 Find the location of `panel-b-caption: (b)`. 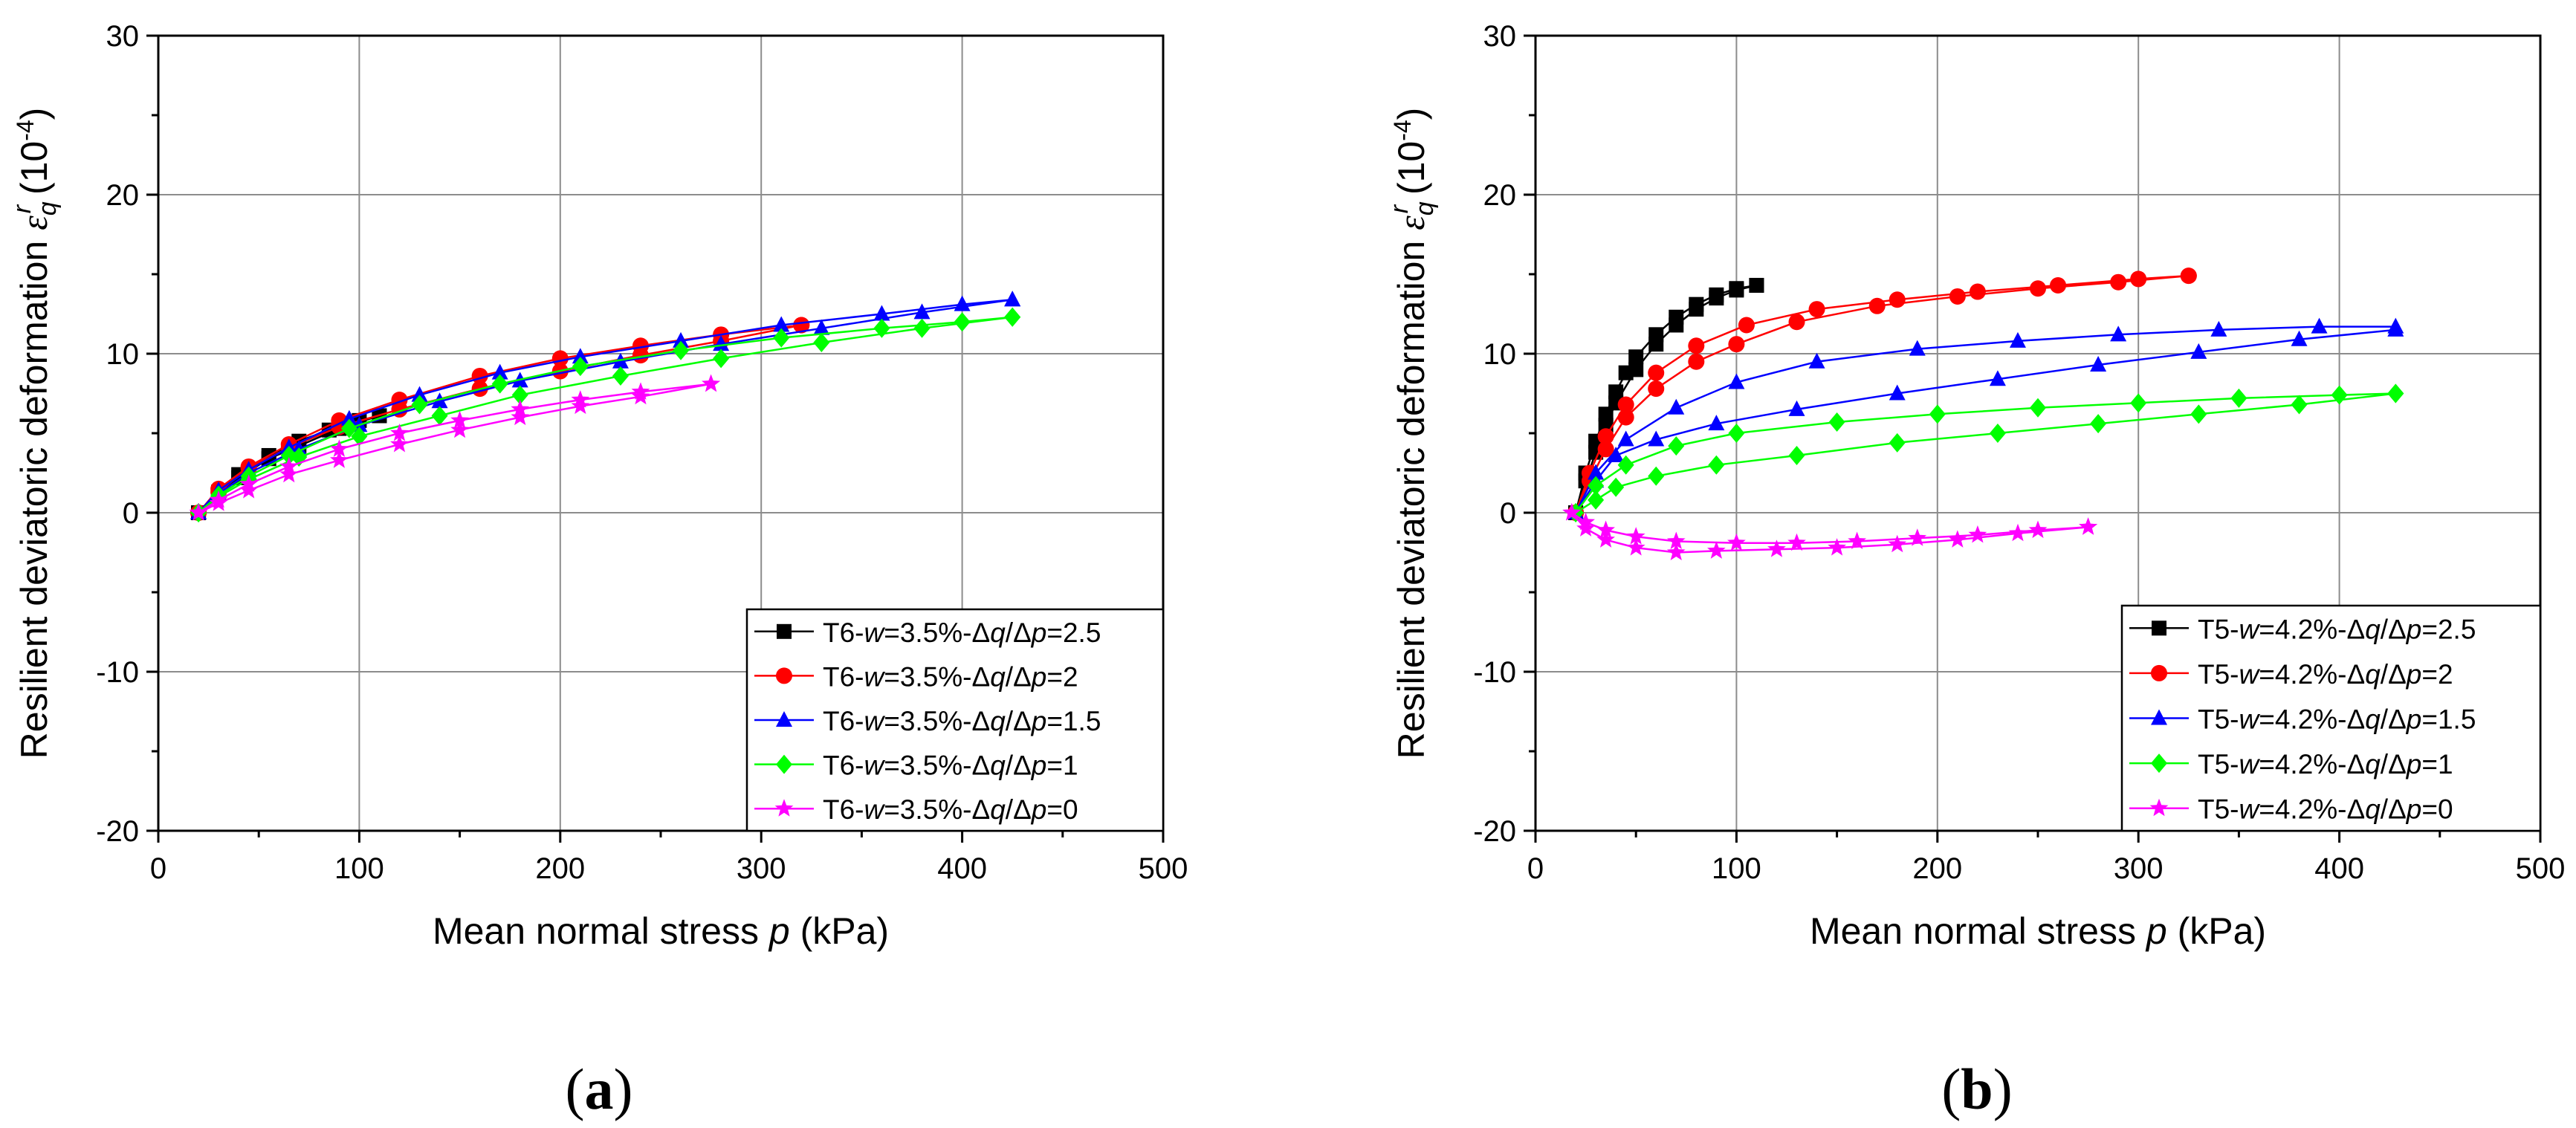

panel-b-caption: (b) is located at coordinates (1976, 1089).